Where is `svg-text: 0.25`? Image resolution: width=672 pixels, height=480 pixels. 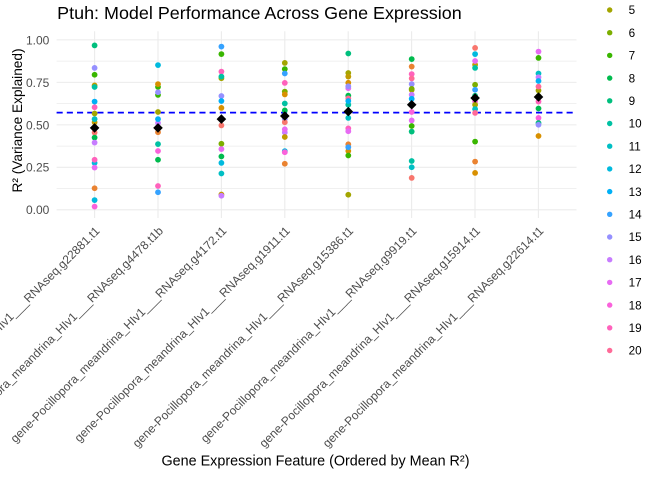
svg-text: 0.25 is located at coordinates (38, 168).